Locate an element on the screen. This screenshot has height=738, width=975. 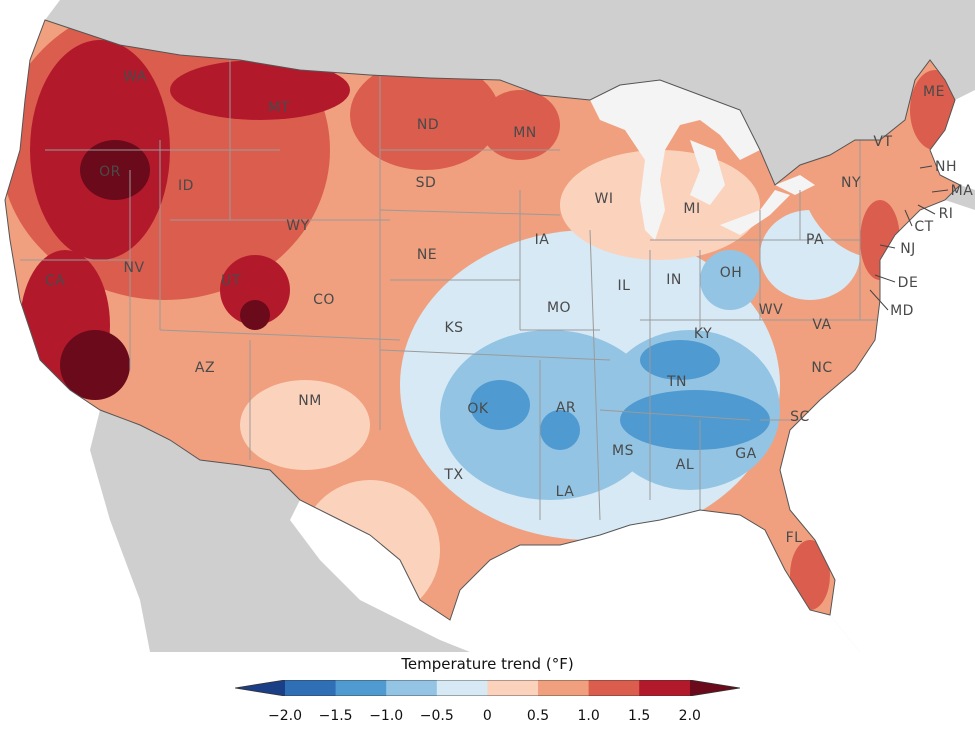
state-label-pa: PA is located at coordinates (815, 240).